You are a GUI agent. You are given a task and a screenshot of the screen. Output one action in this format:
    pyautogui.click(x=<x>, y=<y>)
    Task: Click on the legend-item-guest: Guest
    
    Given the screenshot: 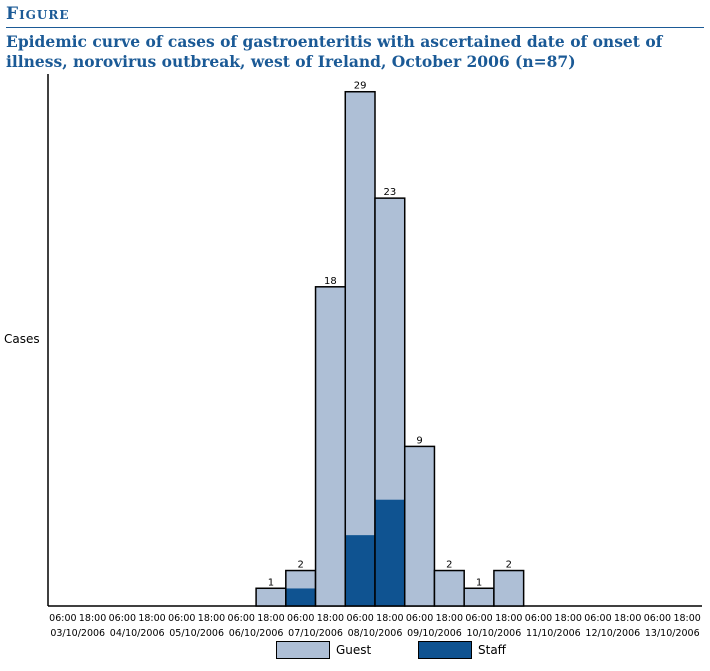 What is the action you would take?
    pyautogui.click(x=323, y=650)
    